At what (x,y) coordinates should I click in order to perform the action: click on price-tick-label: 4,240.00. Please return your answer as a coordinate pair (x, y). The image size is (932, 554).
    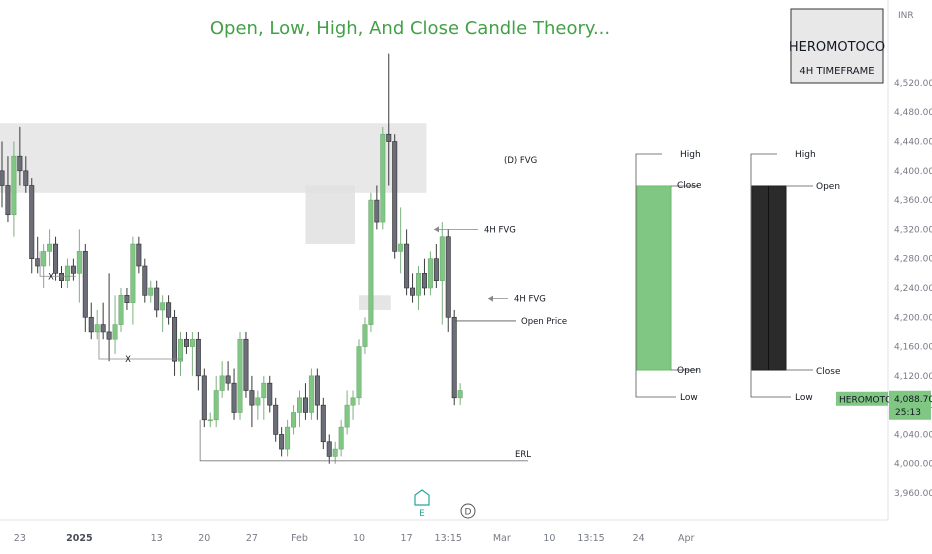
    Looking at the image, I should click on (913, 289).